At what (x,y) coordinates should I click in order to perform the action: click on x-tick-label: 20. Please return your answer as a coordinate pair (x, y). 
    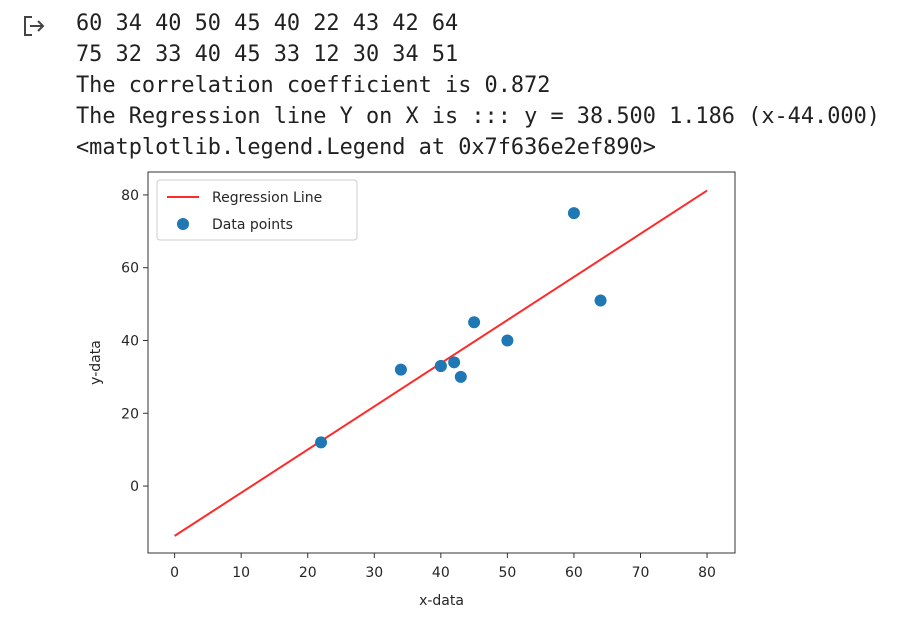
    Looking at the image, I should click on (308, 573).